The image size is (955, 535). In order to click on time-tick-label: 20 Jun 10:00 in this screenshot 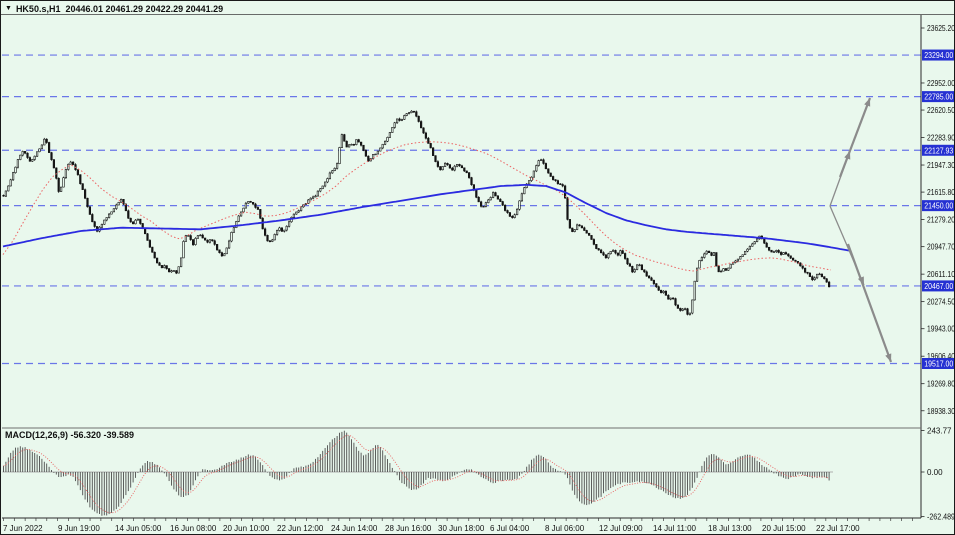, I will do `click(246, 528)`.